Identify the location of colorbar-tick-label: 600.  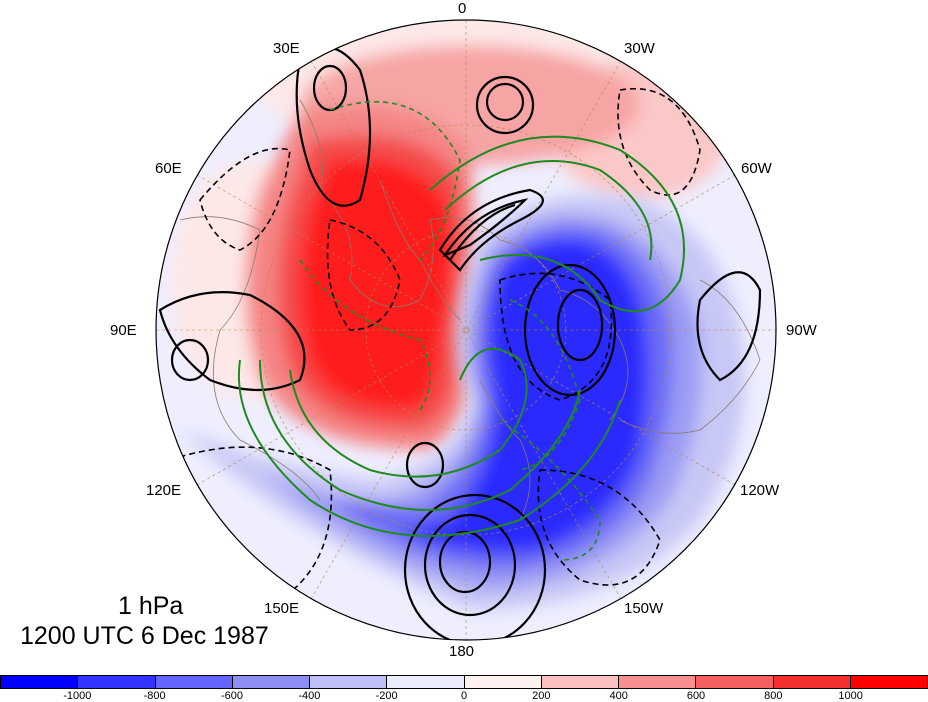
(696, 696).